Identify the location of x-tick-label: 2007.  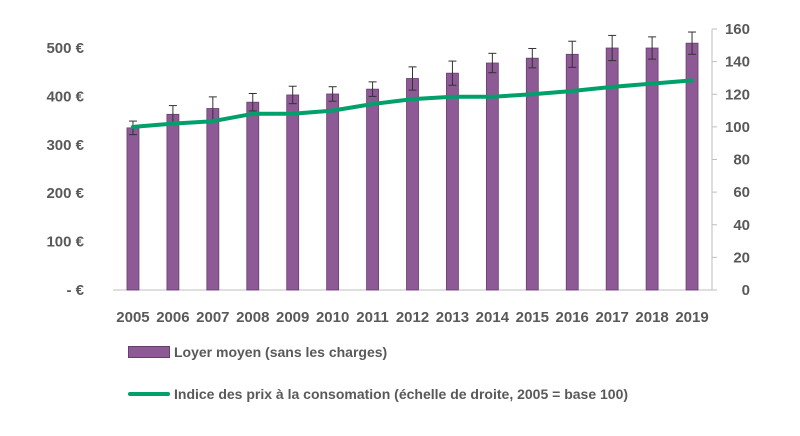
(212, 317).